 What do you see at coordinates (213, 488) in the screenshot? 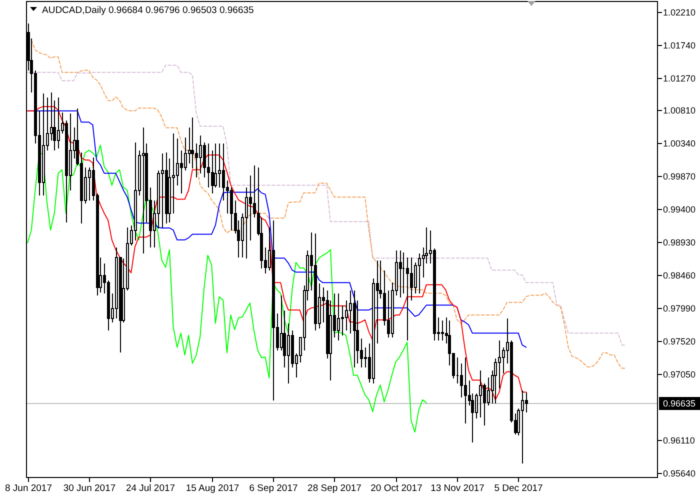
I see `x-tick-label: 15 Aug 2017` at bounding box center [213, 488].